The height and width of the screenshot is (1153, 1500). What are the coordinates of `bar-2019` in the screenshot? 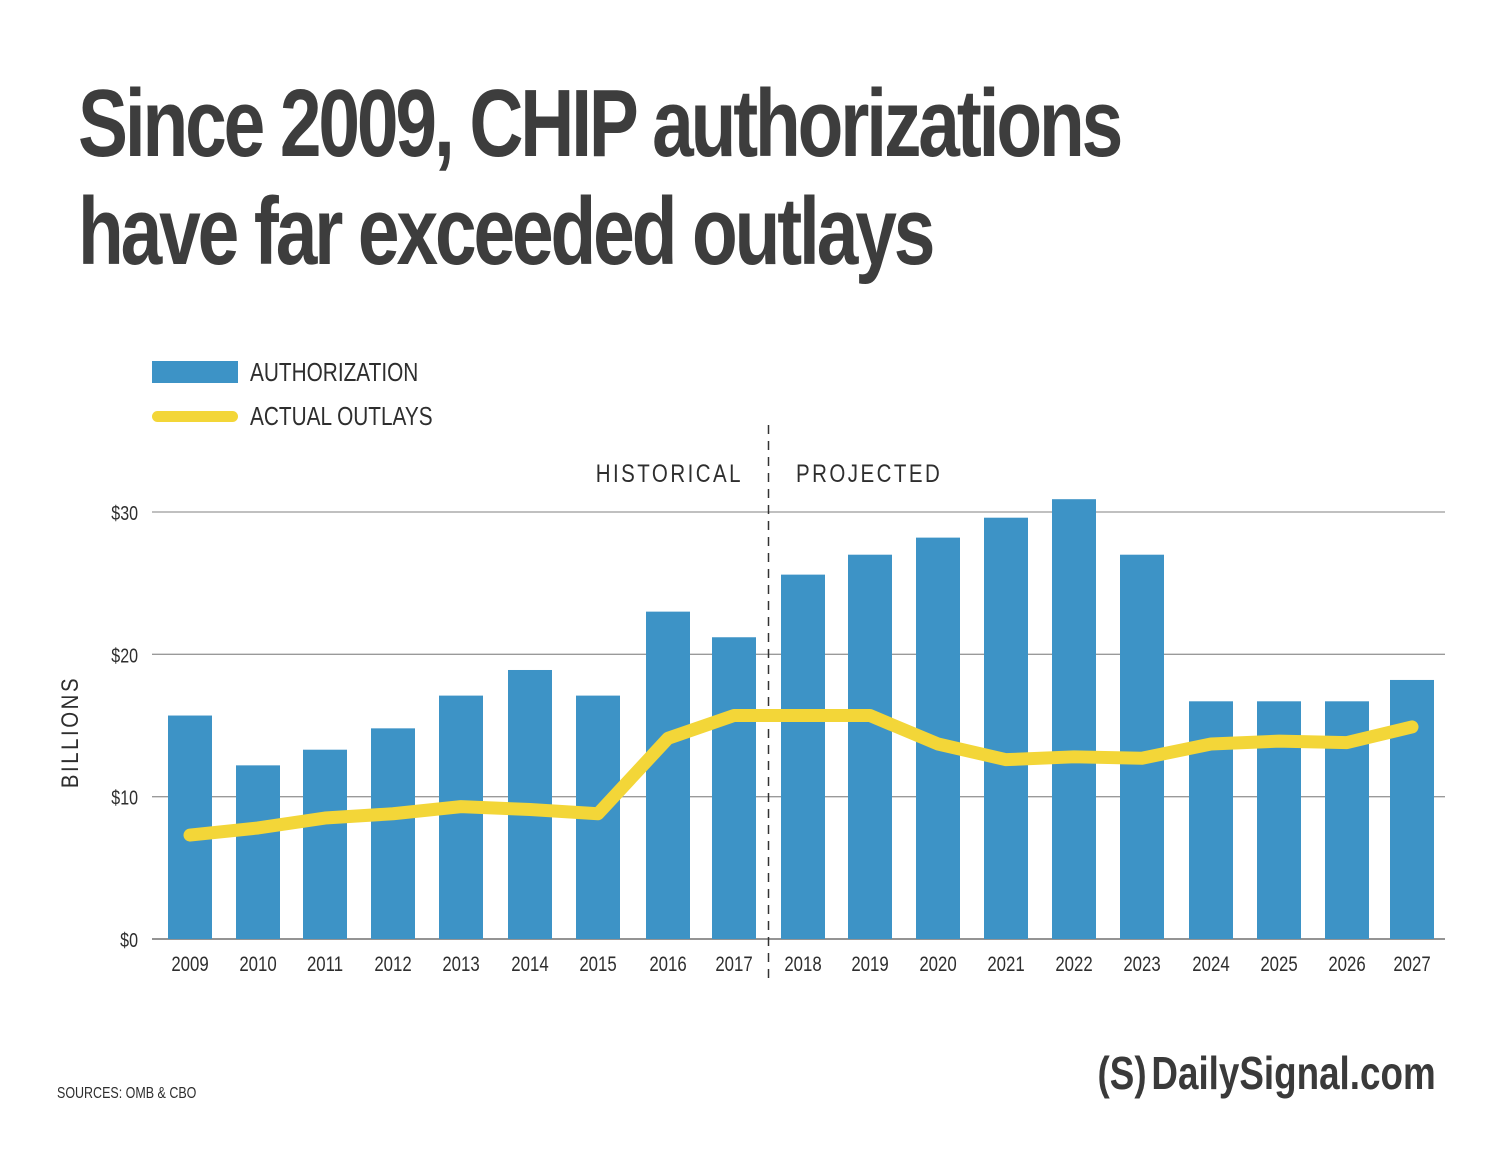 It's located at (870, 746).